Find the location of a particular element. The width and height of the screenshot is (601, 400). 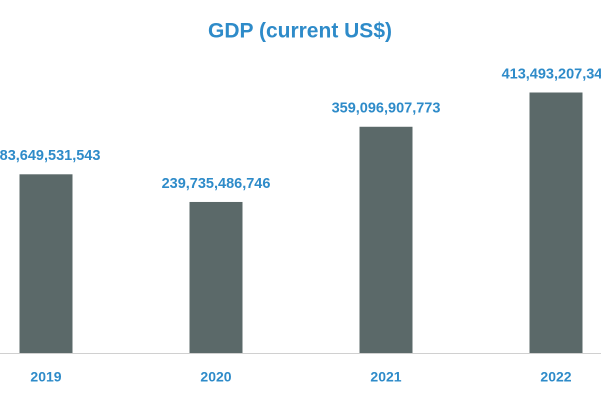

data-label: 413,493,207,340 is located at coordinates (551, 74).